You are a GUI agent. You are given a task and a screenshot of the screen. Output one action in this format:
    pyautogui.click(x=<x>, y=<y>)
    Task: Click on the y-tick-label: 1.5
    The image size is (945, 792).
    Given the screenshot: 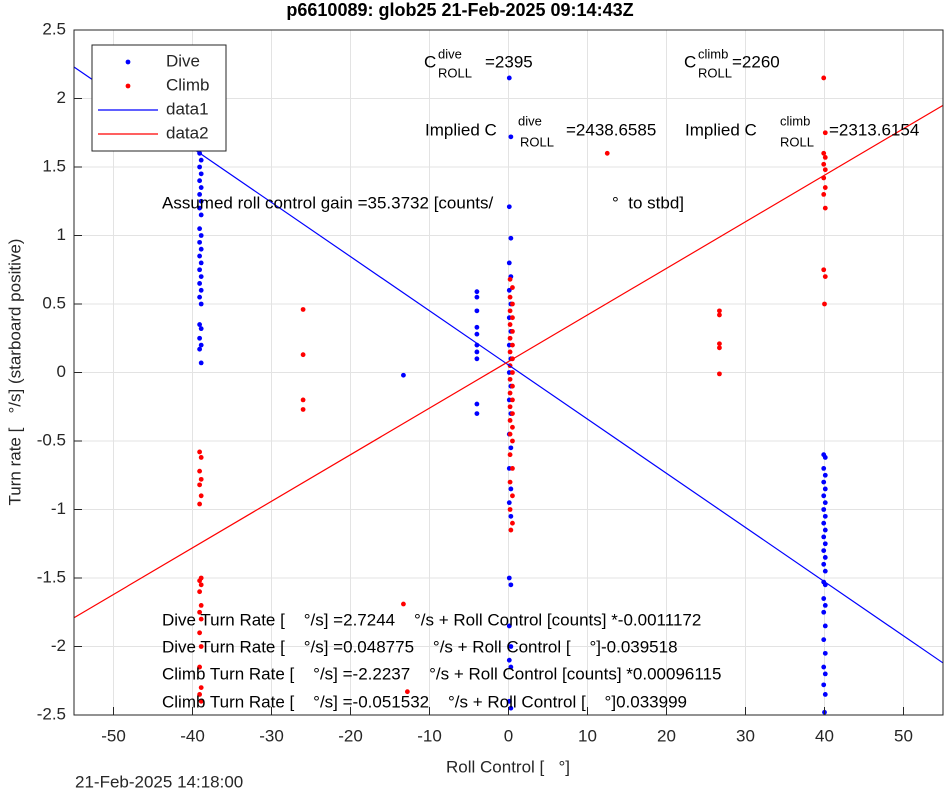 What is the action you would take?
    pyautogui.click(x=54, y=165)
    